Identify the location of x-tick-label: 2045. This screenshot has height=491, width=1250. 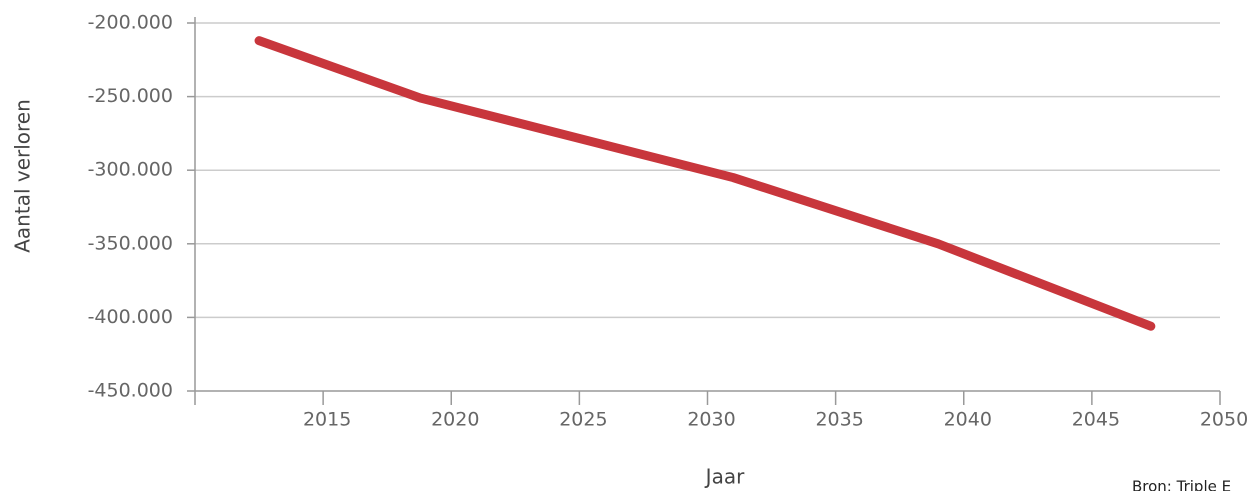
(1096, 420).